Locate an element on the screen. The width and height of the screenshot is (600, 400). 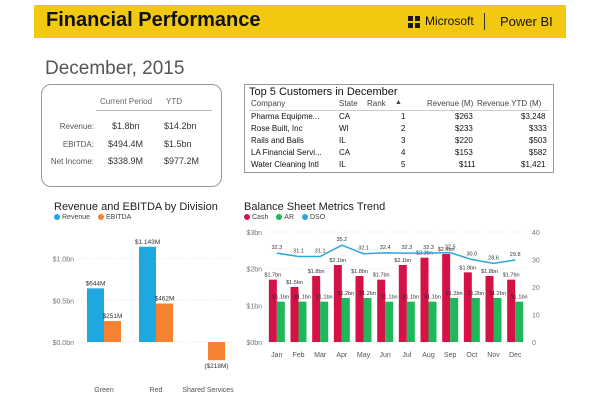
kpi-value-current: $494.4M is located at coordinates (126, 144).